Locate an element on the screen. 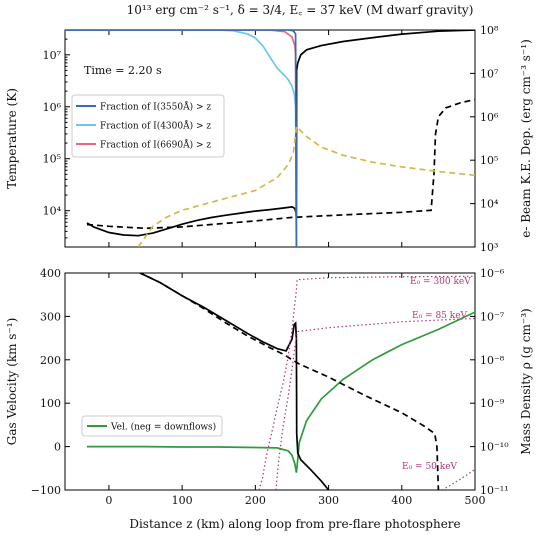 This screenshot has width=540, height=540. time-annotation: Time = 2.20 s is located at coordinates (123, 70).